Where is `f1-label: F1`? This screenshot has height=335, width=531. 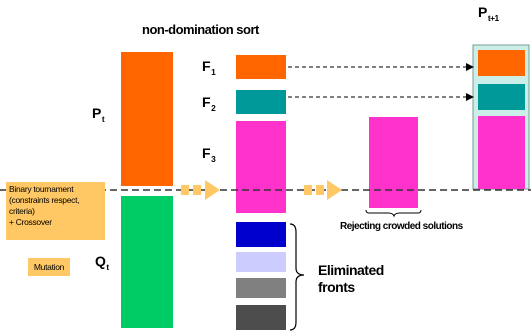 f1-label: F1 is located at coordinates (209, 67).